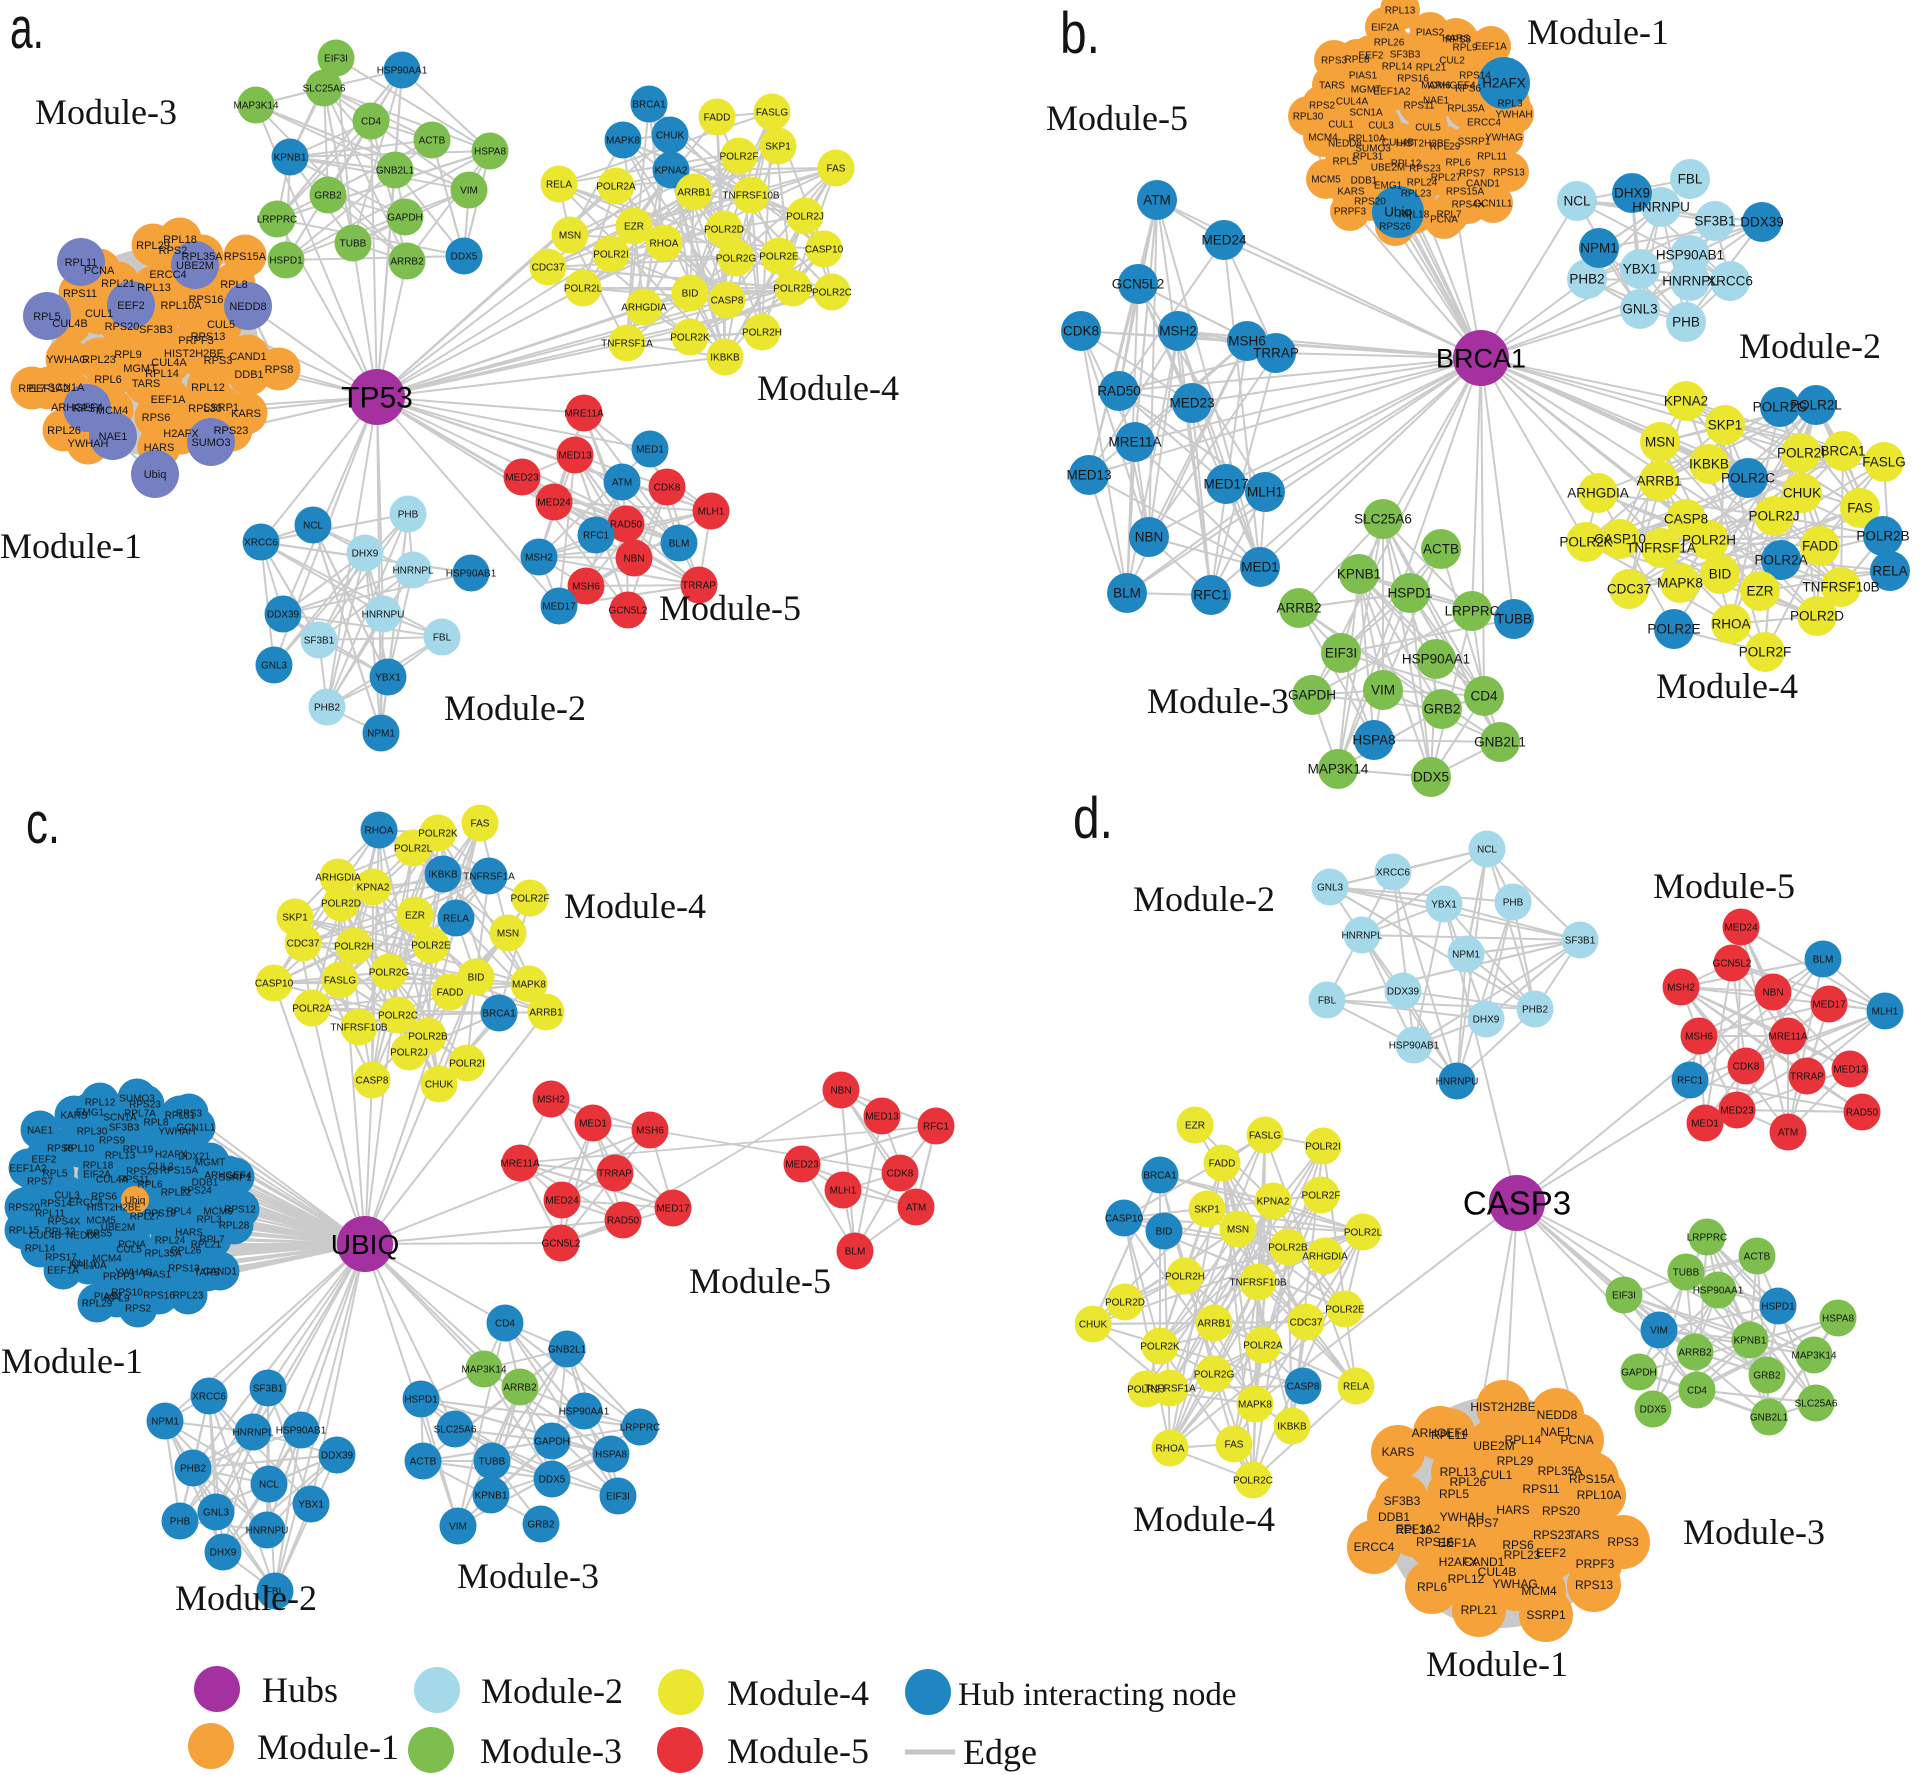 The height and width of the screenshot is (1775, 1923). What do you see at coordinates (81, 263) in the screenshot?
I see `svg-text: RPL11` at bounding box center [81, 263].